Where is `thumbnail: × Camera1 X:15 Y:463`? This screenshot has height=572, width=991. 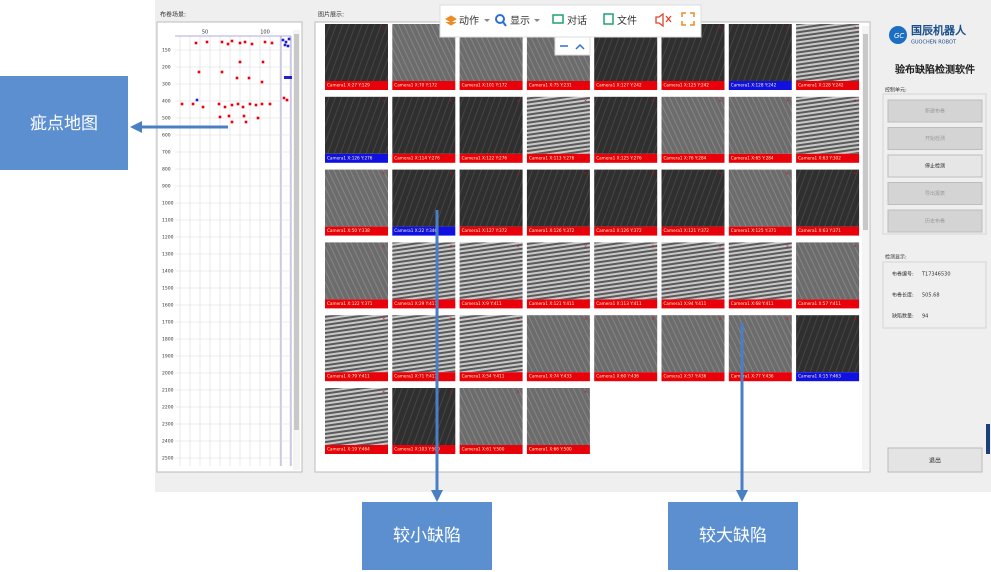 thumbnail: × Camera1 X:15 Y:463 is located at coordinates (828, 348).